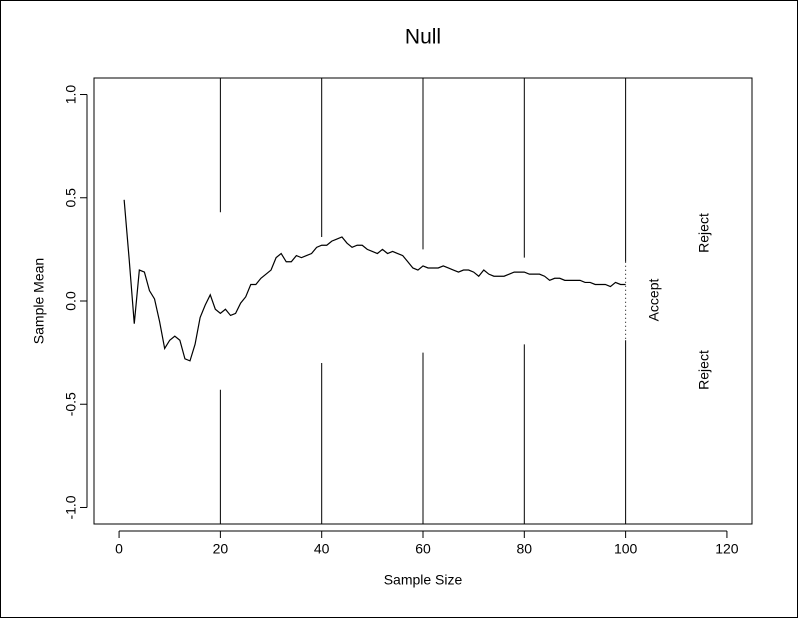 The width and height of the screenshot is (798, 618). Describe the element at coordinates (221, 549) in the screenshot. I see `x-tick-label: 20` at that location.